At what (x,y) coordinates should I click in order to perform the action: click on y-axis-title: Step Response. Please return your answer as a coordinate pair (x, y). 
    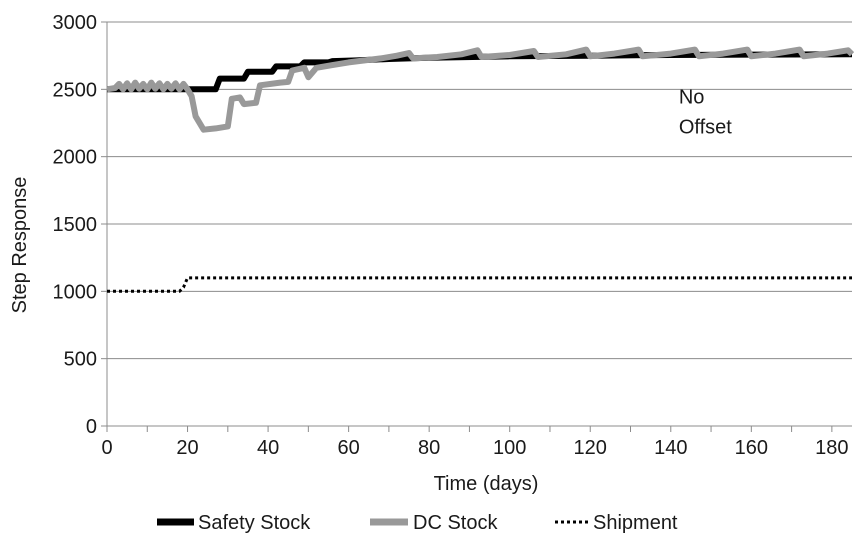
    Looking at the image, I should click on (20, 245).